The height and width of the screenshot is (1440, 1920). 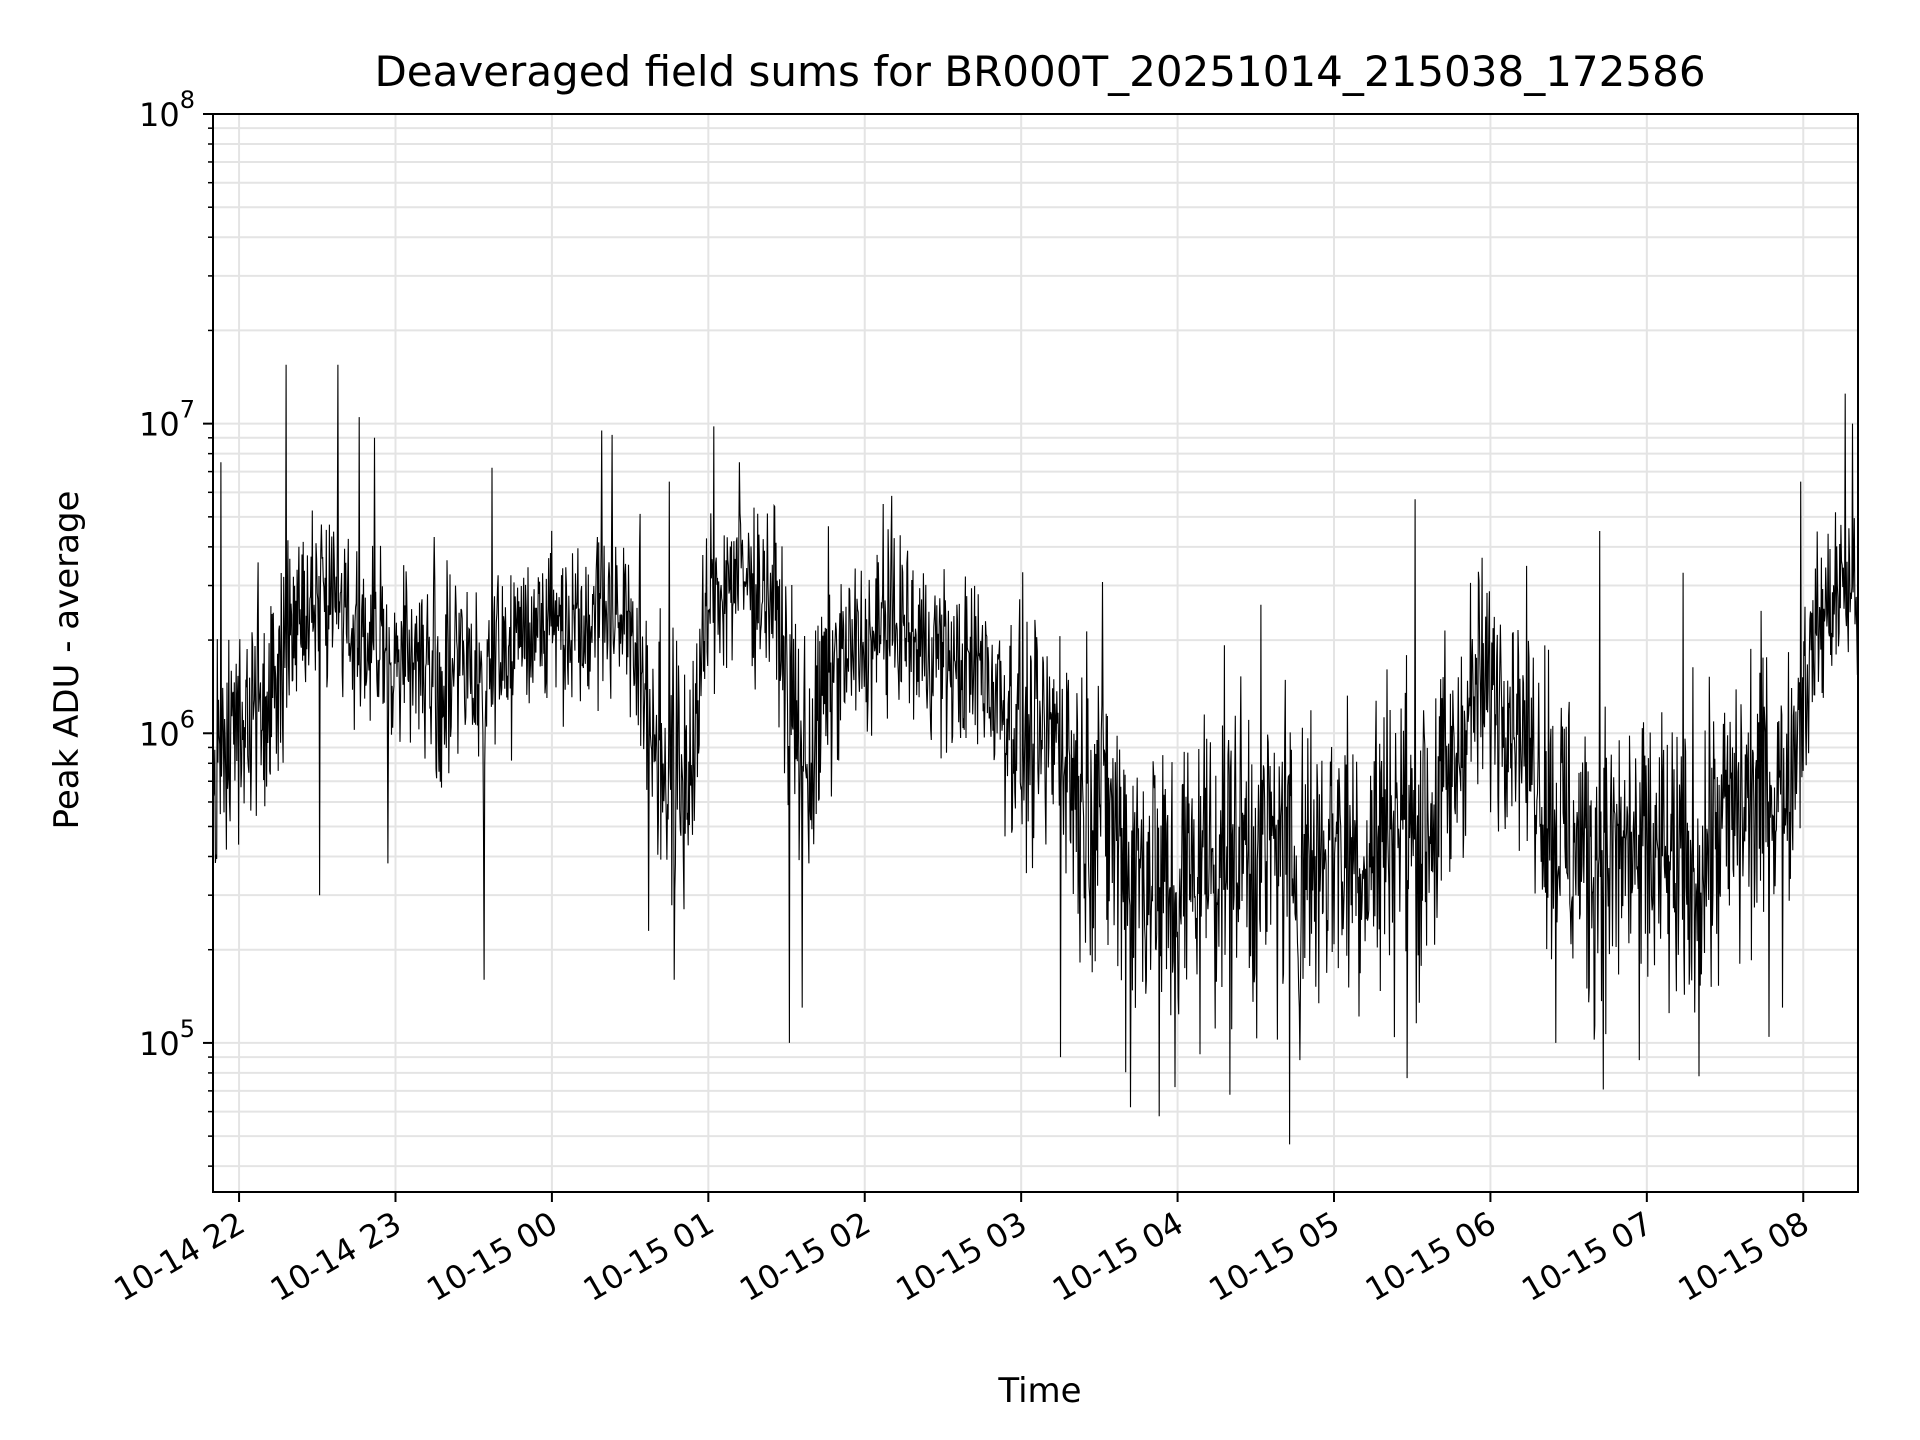 What do you see at coordinates (1039, 1391) in the screenshot?
I see `x-axis-label: Time` at bounding box center [1039, 1391].